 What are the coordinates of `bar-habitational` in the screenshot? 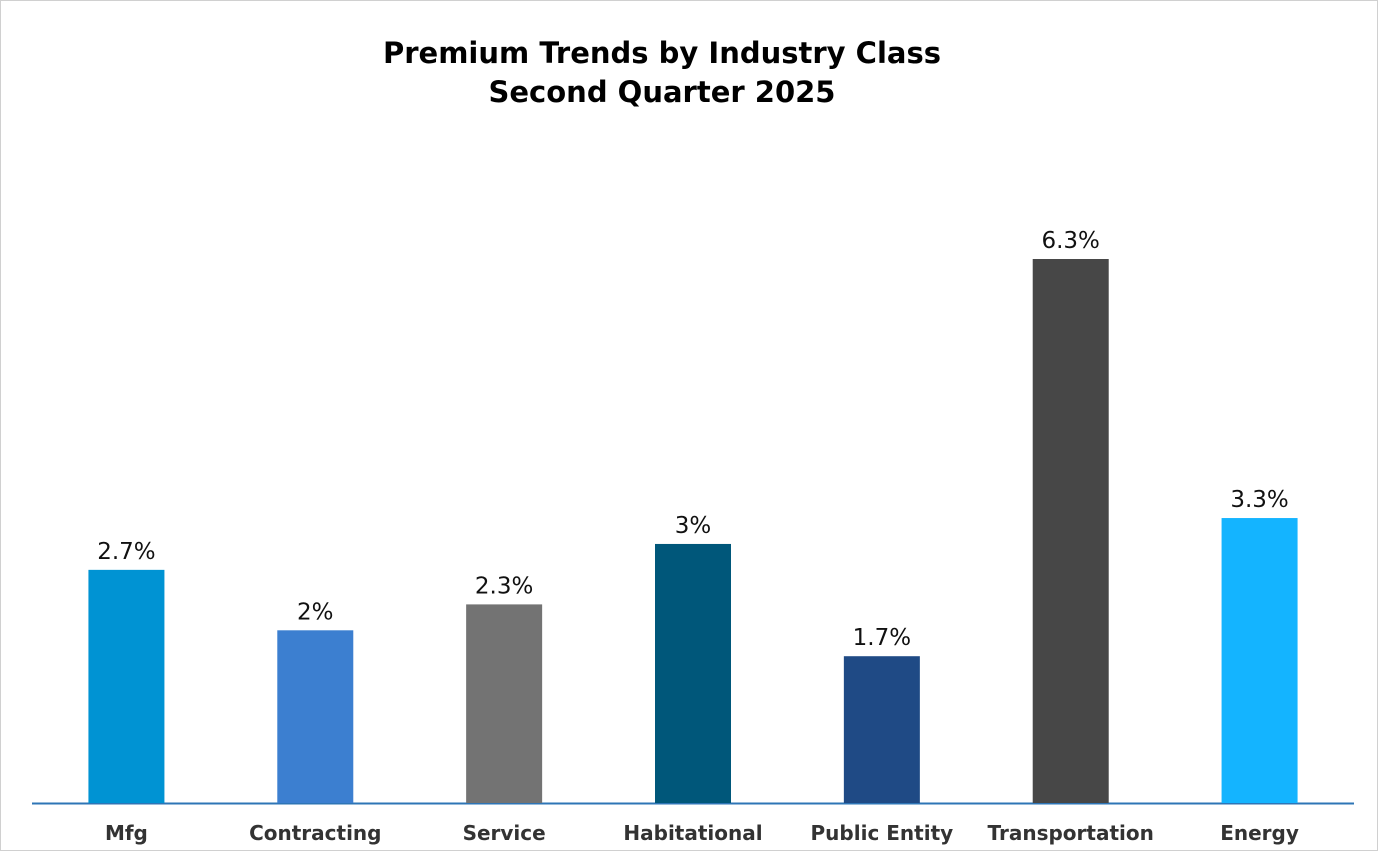 It's located at (693, 673).